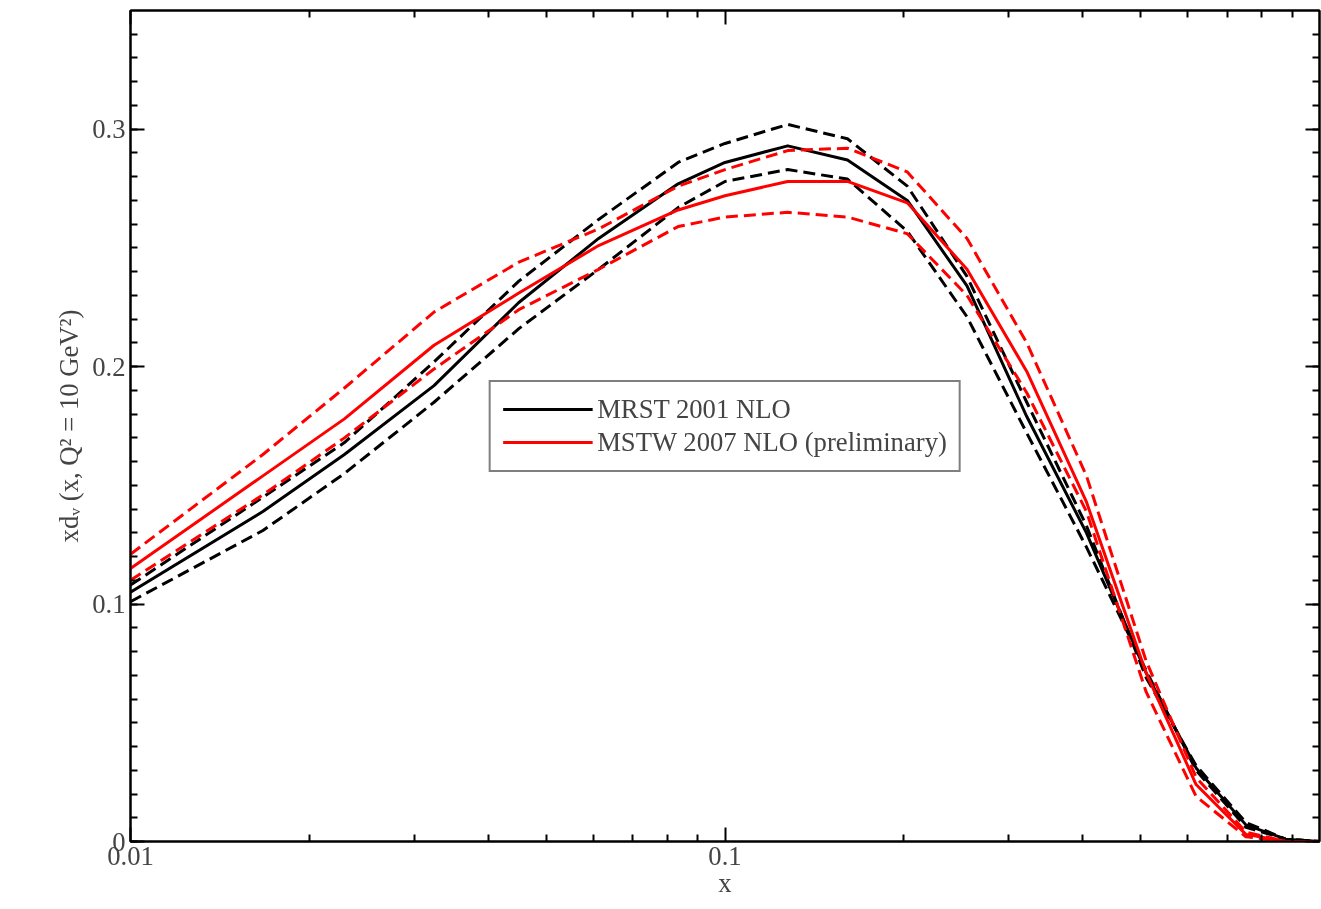 This screenshot has height=909, width=1321. Describe the element at coordinates (109, 604) in the screenshot. I see `y-tick-label: 0.1` at that location.